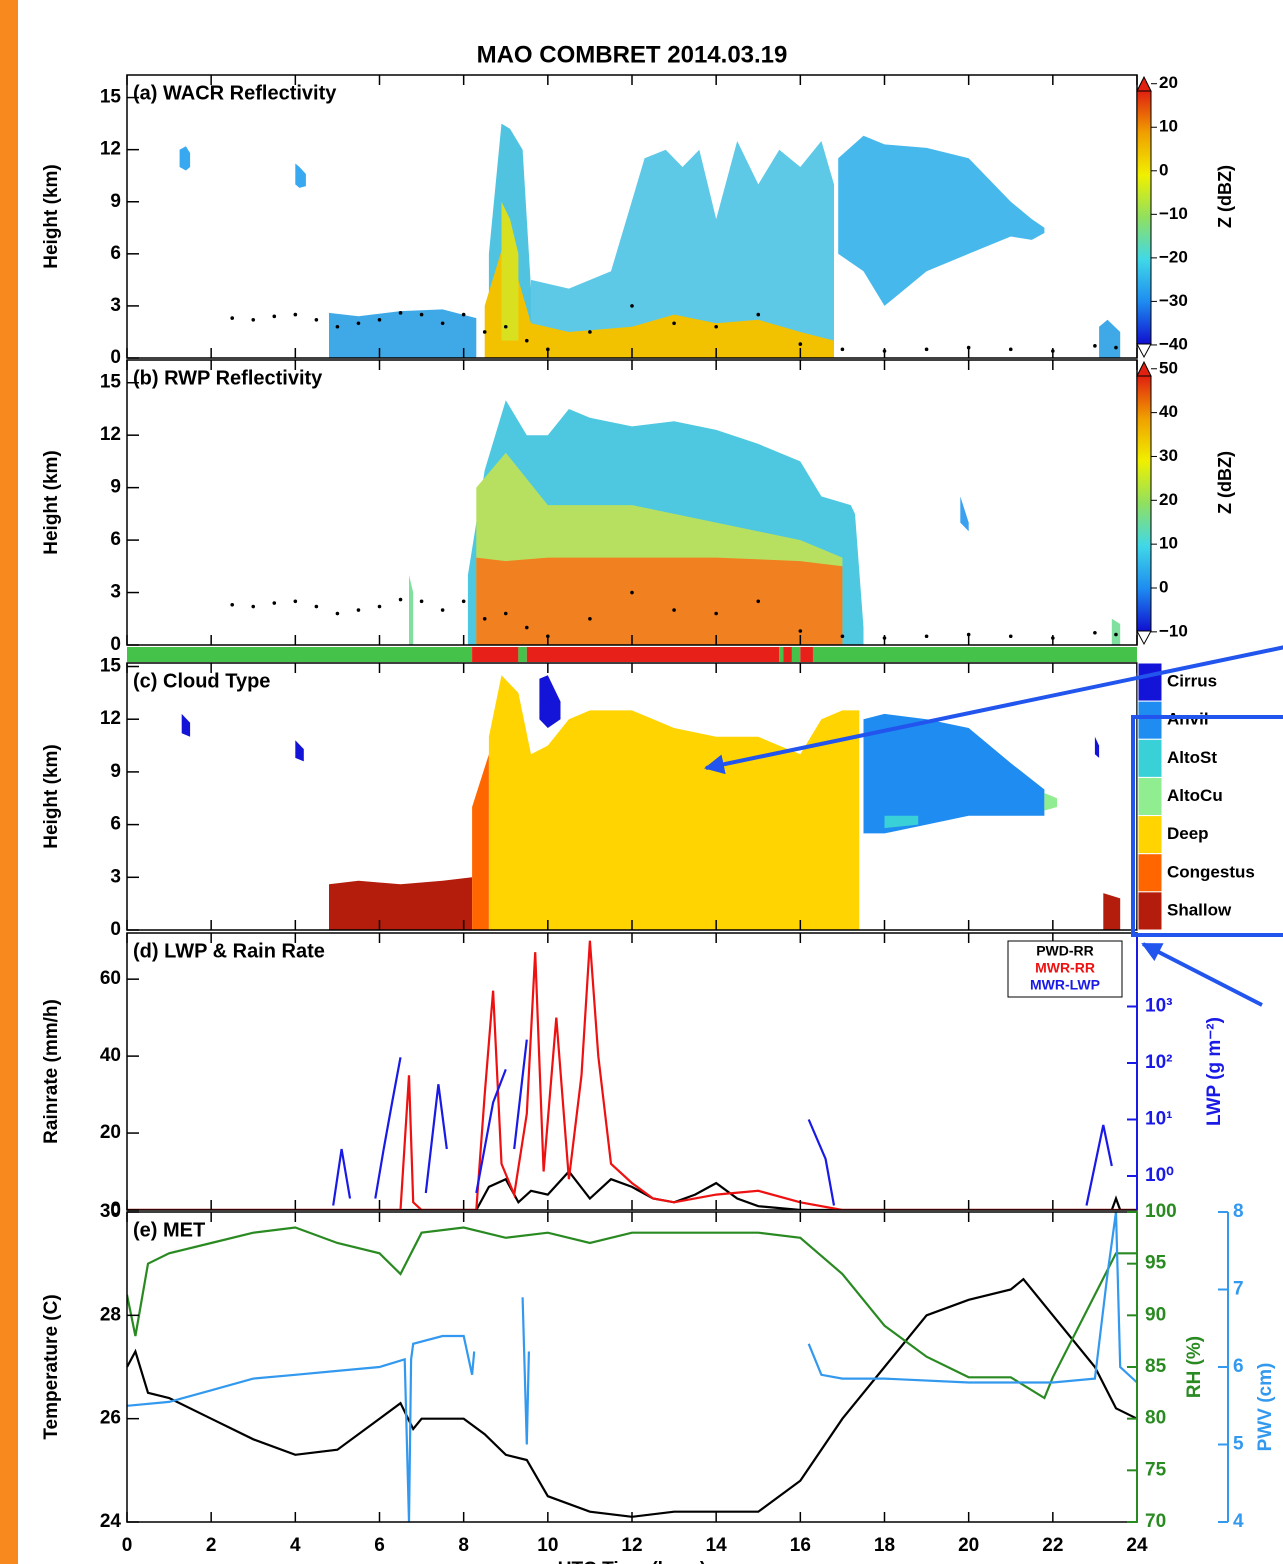 Image resolution: width=1283 pixels, height=1564 pixels. Describe the element at coordinates (110, 1055) in the screenshot. I see `y-tick-label: 40` at that location.